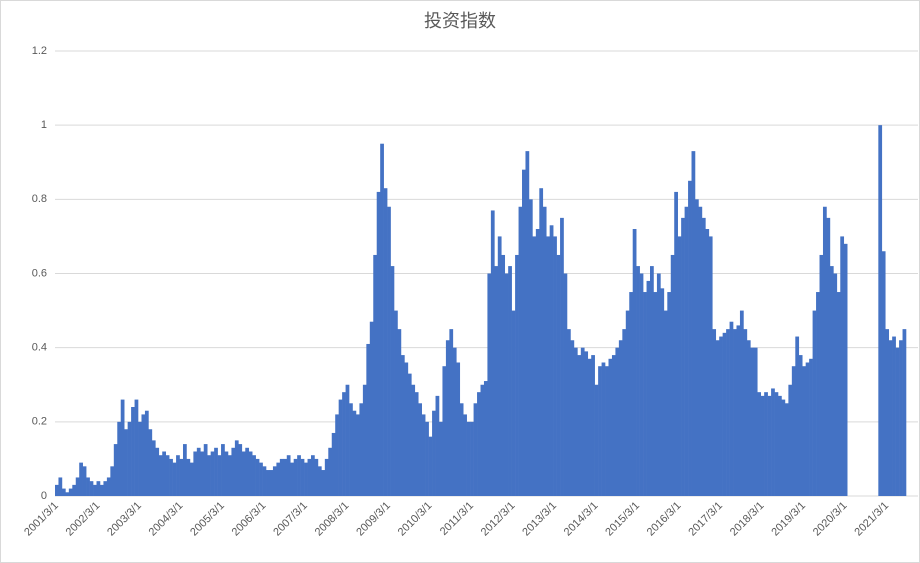 This screenshot has width=920, height=563. Describe the element at coordinates (39, 51) in the screenshot. I see `y-tick-label: 1.2` at that location.